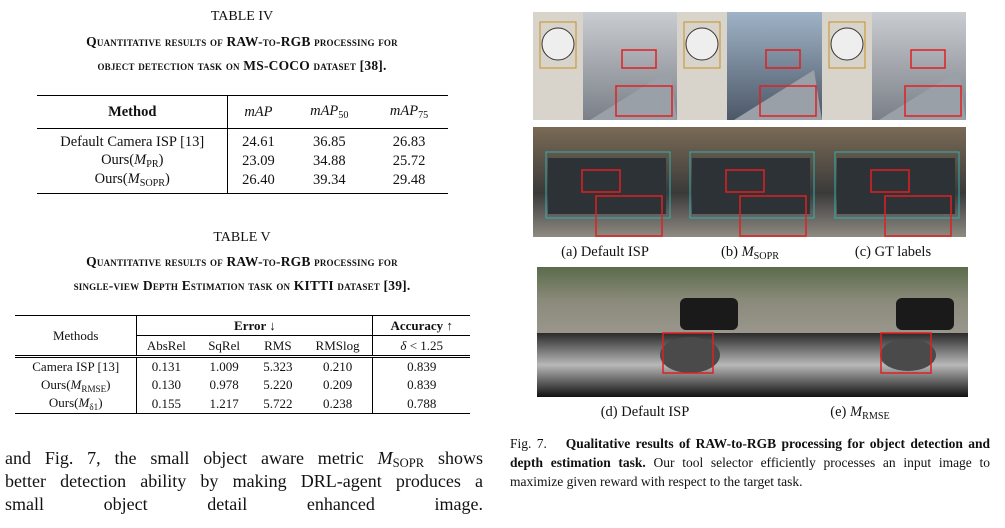 This screenshot has width=1005, height=528. Describe the element at coordinates (731, 252) in the screenshot. I see `text-part: (b)` at that location.